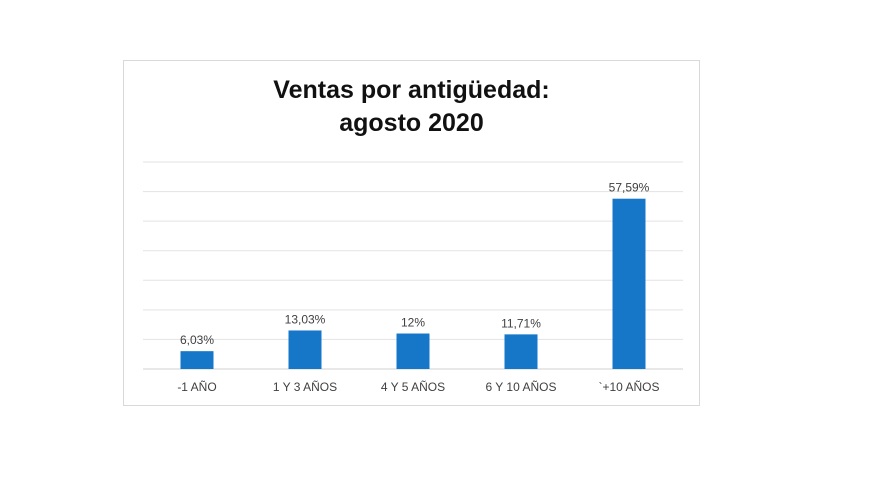 This screenshot has width=880, height=495. I want to click on chart-title: Ventas por antigüedad: agosto 2020, so click(411, 107).